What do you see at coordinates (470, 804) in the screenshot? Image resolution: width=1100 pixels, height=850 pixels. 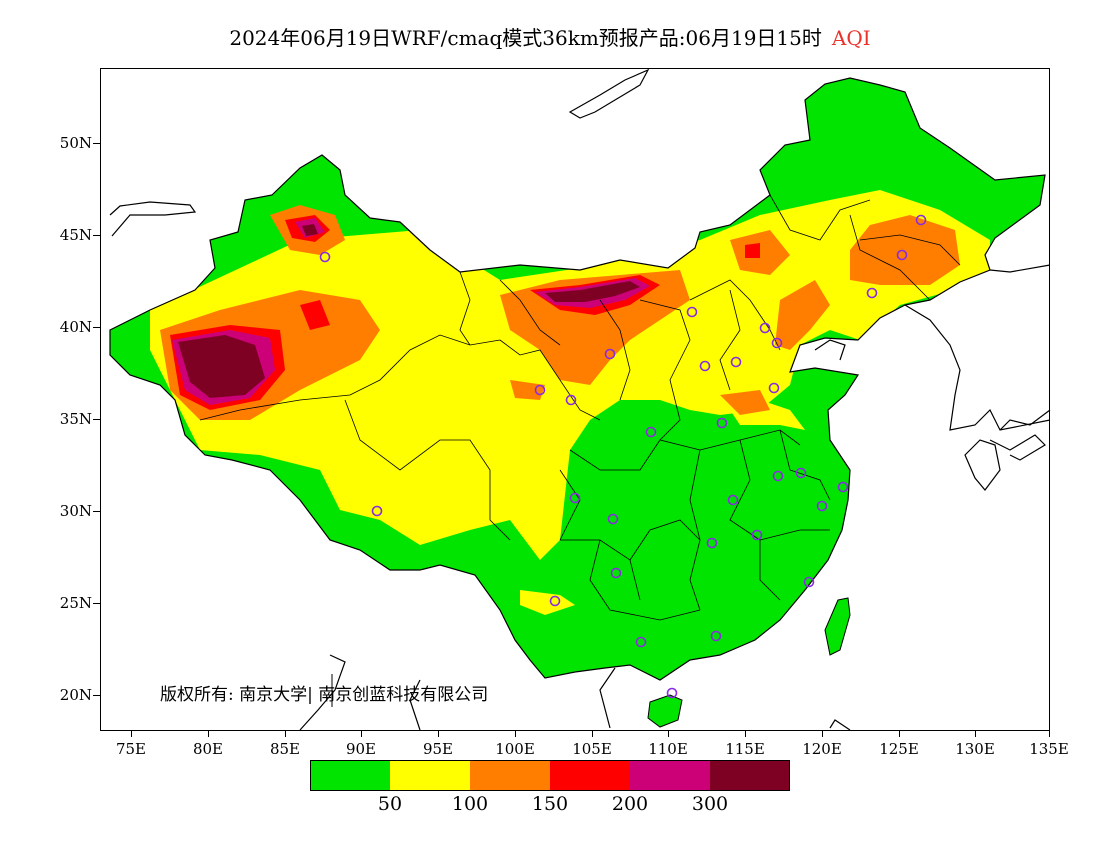 I see `legend-label: 100` at bounding box center [470, 804].